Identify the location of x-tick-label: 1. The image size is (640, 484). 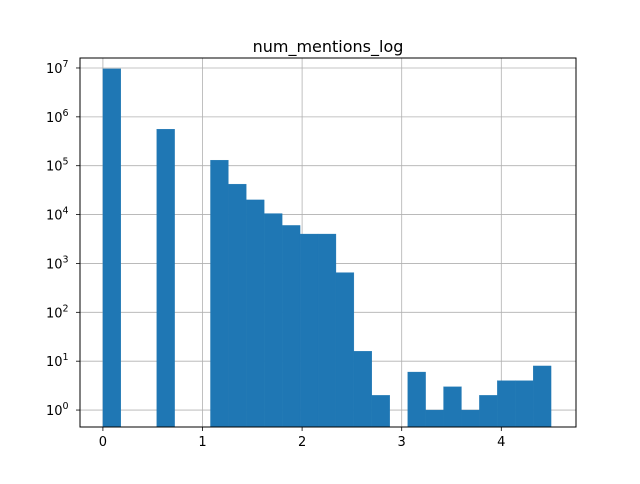
(202, 442).